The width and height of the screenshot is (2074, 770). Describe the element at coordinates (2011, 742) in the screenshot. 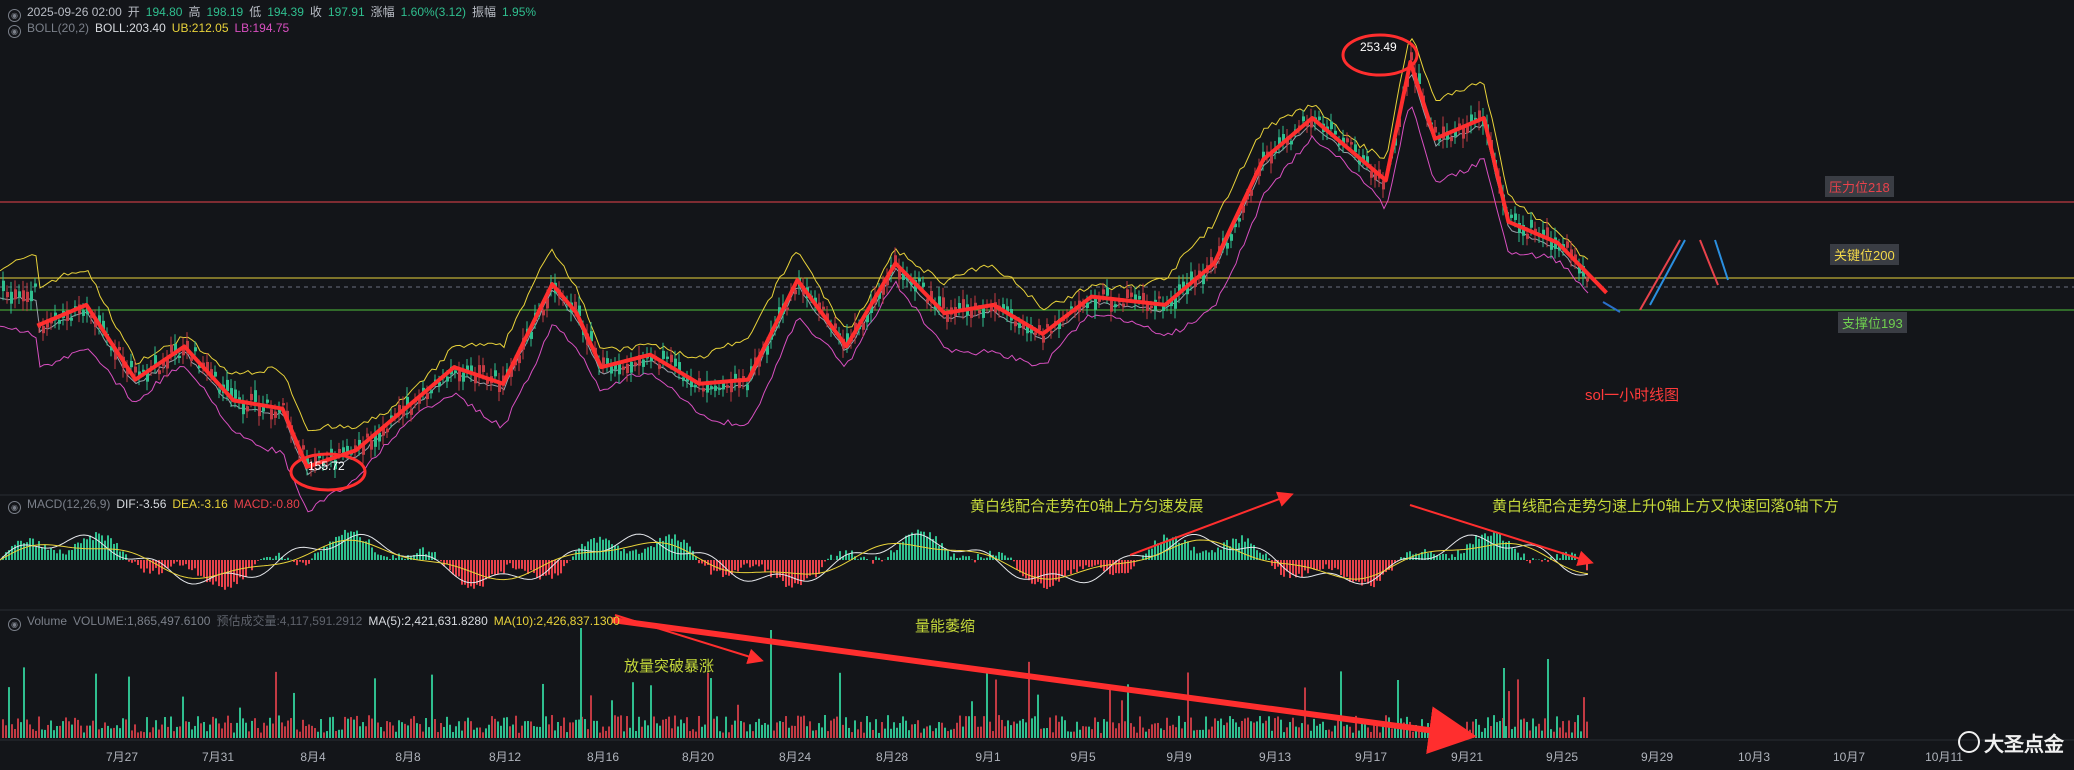

I see `brand-watermark: 大圣点金` at that location.